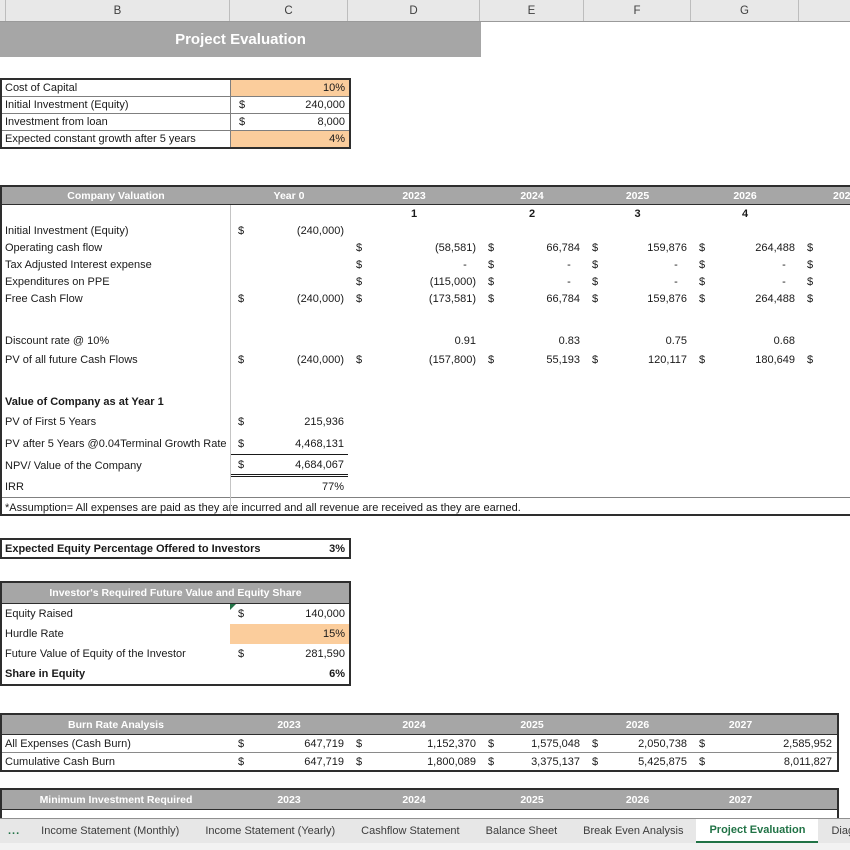  I want to click on column-header-d: D, so click(414, 10).